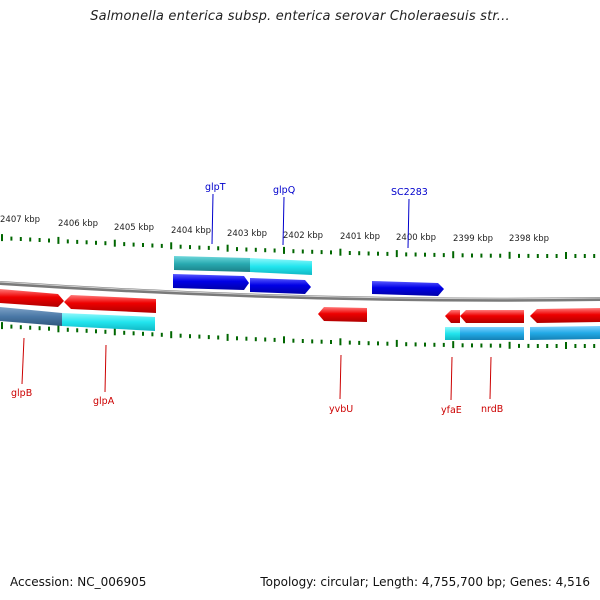 The height and width of the screenshot is (600, 600). I want to click on gene-glpA-arrow, so click(110, 304).